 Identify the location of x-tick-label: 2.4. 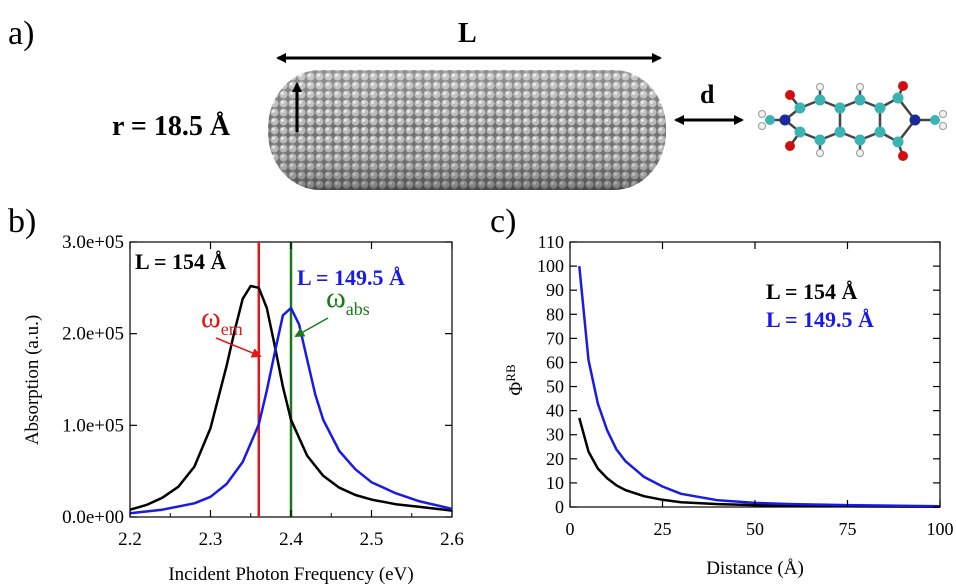
(291, 539).